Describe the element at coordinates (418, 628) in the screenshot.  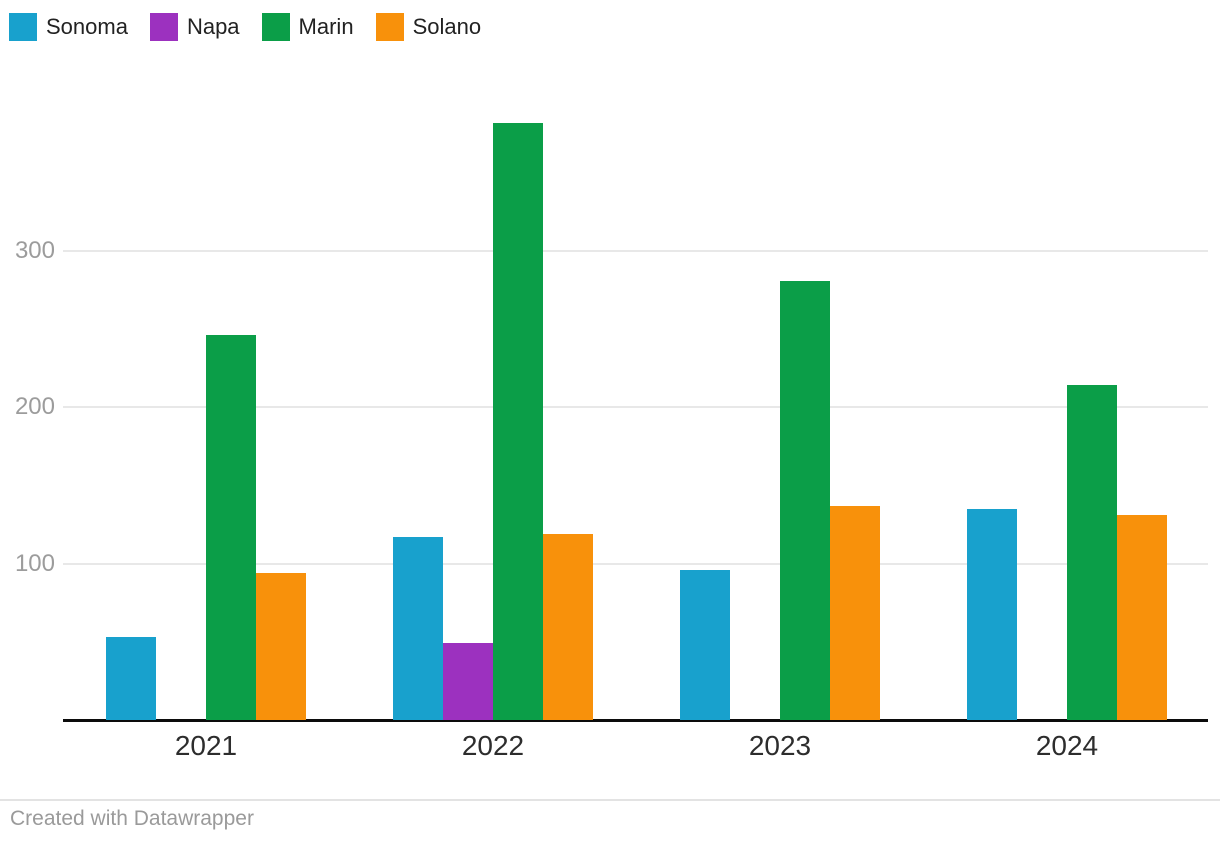
I see `bar-sonoma-2022` at that location.